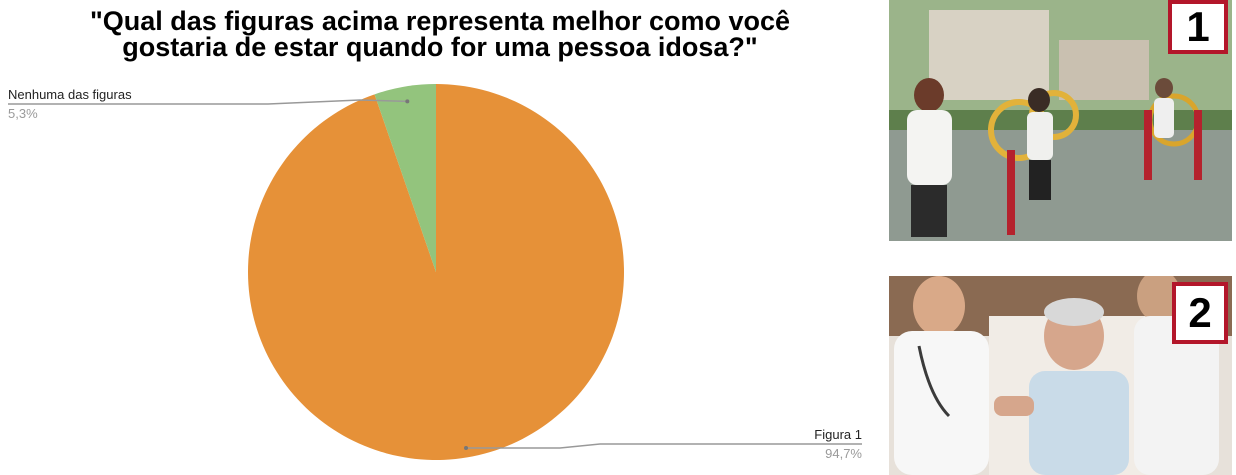  What do you see at coordinates (407, 101) in the screenshot?
I see `leader-dot-nenhuma` at bounding box center [407, 101].